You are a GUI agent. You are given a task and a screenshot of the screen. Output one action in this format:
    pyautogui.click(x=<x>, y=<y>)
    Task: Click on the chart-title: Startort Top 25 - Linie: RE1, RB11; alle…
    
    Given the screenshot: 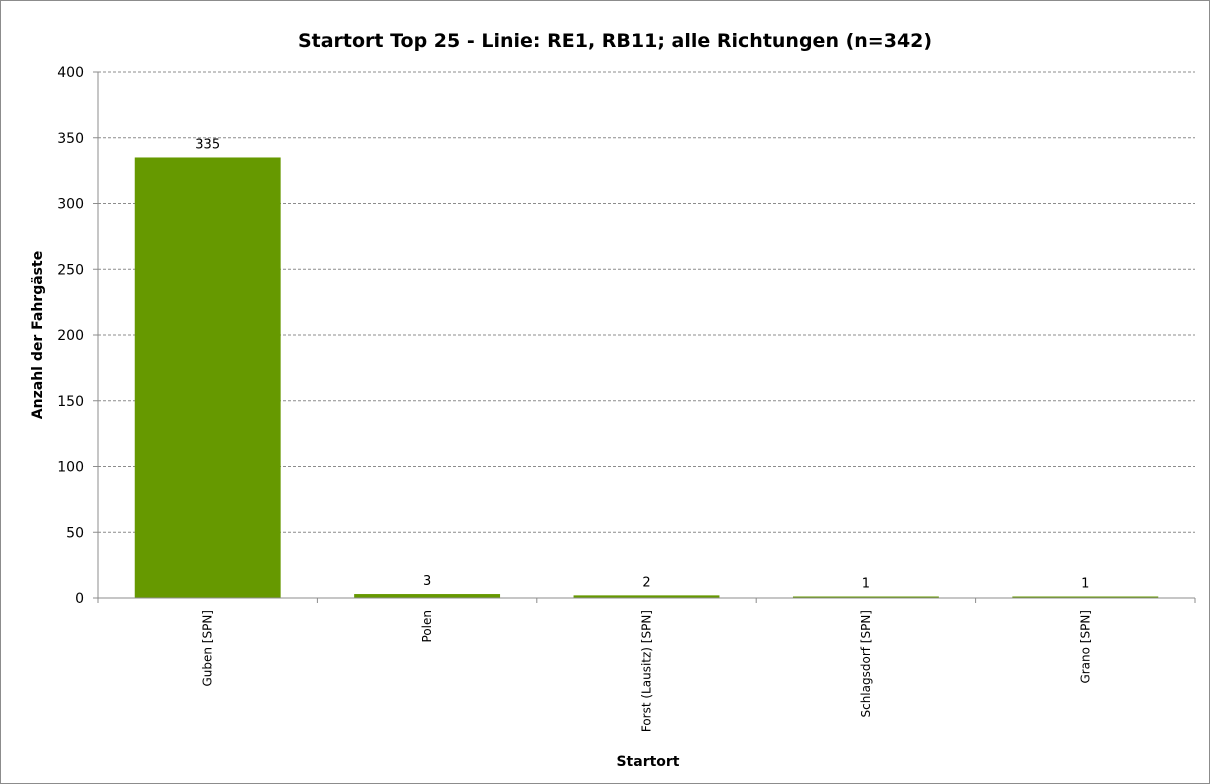 What is the action you would take?
    pyautogui.click(x=615, y=41)
    